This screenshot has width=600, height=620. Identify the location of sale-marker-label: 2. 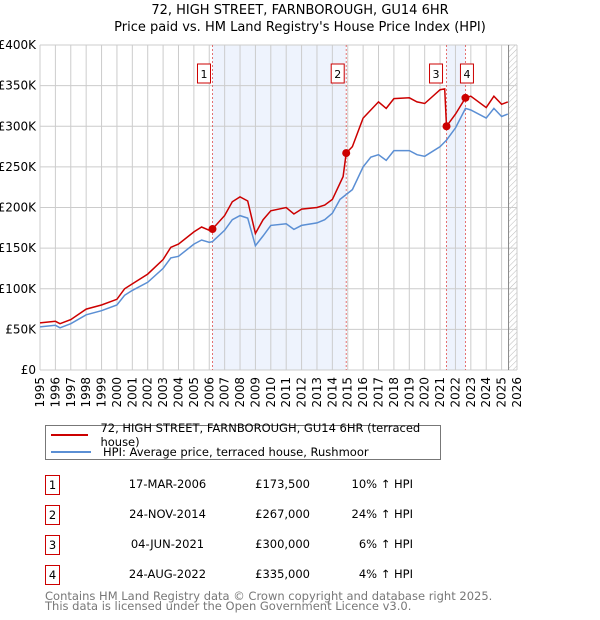
(337, 74).